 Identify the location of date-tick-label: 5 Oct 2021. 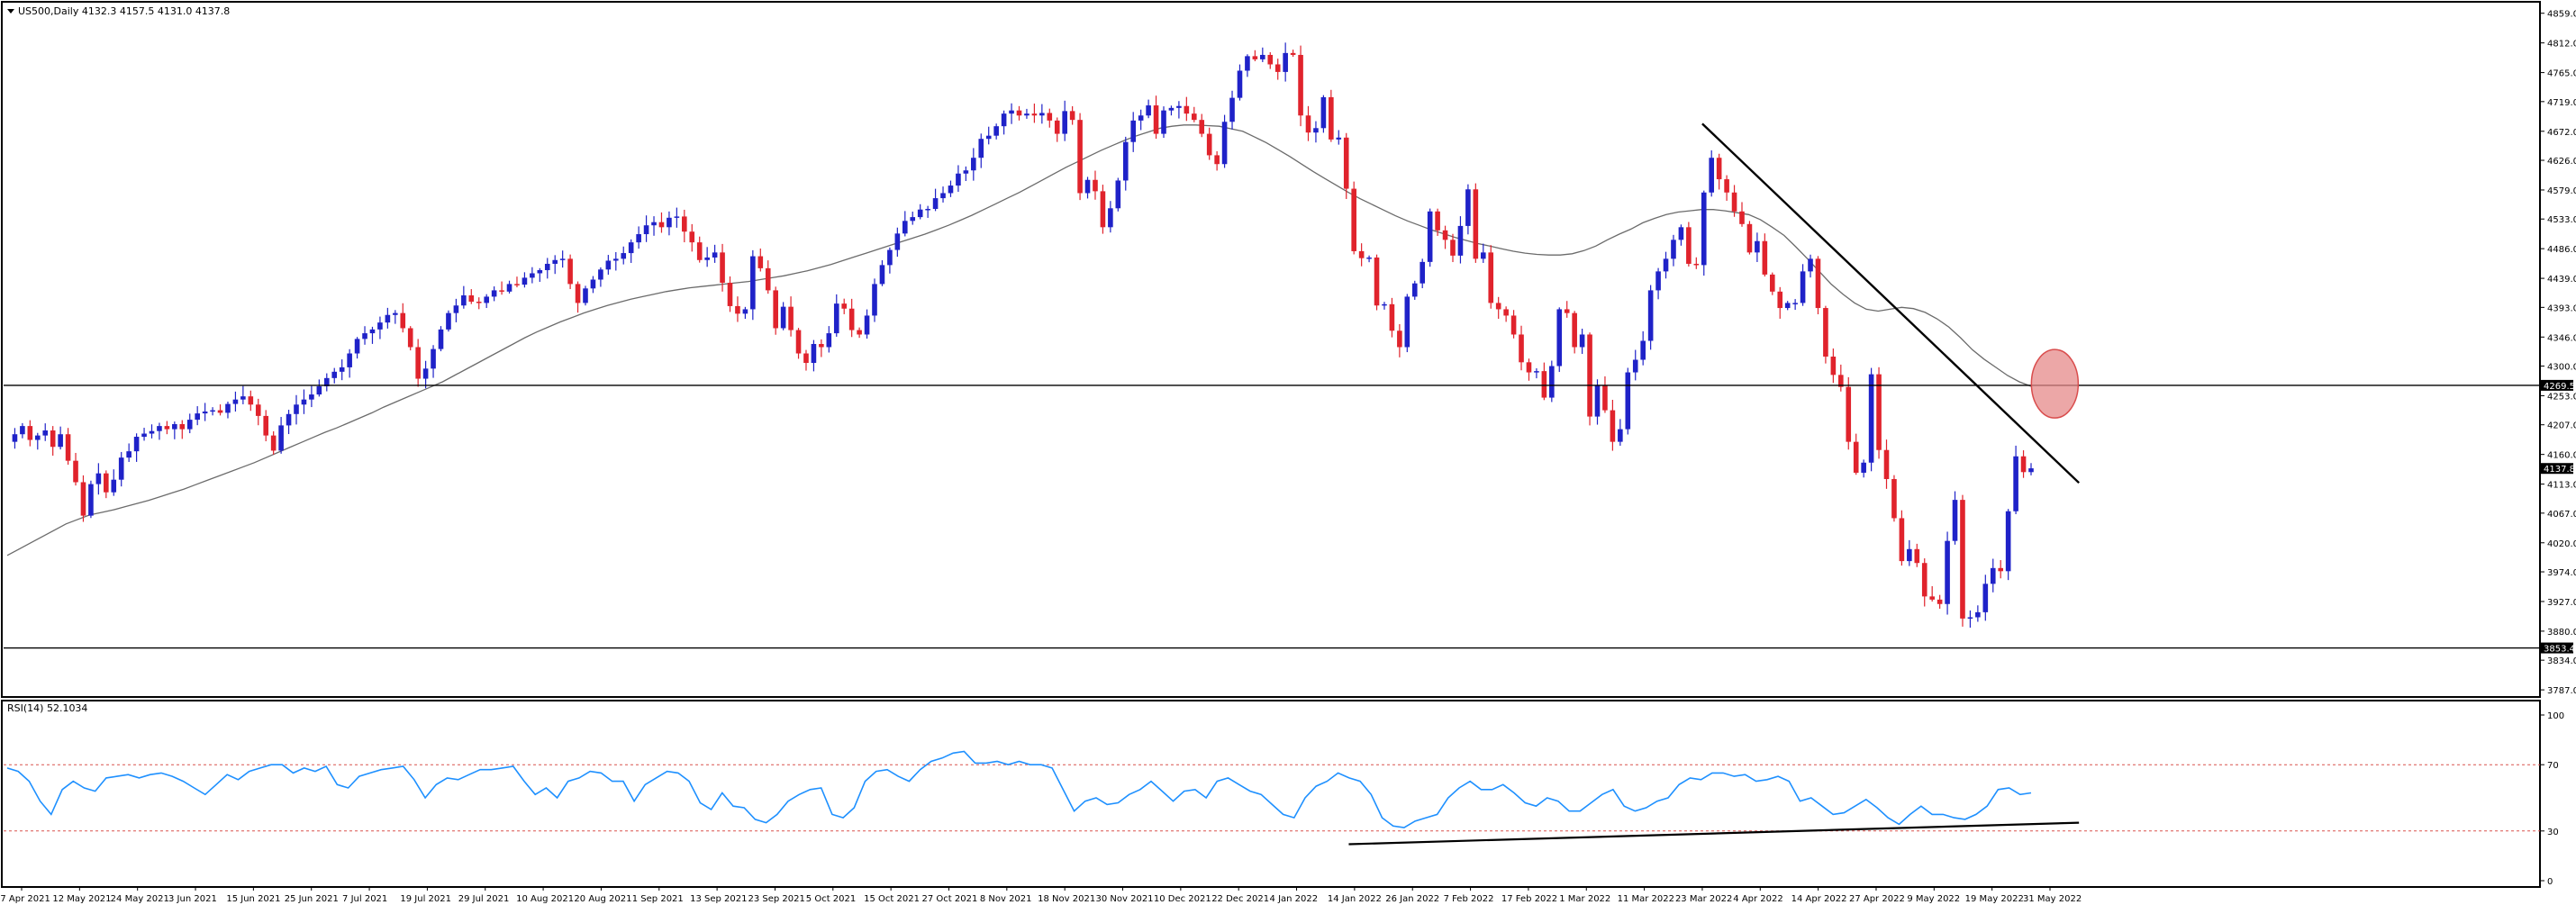
(831, 899).